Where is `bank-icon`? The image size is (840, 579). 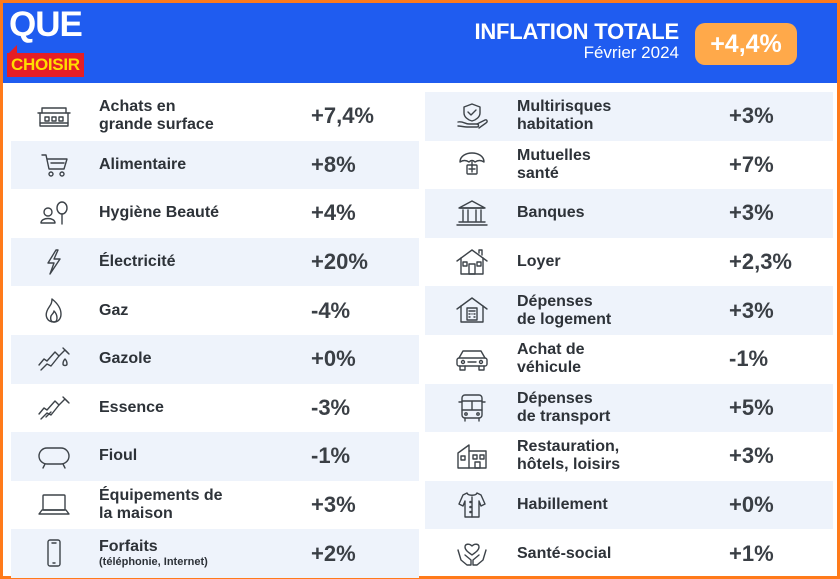
bank-icon is located at coordinates (472, 213).